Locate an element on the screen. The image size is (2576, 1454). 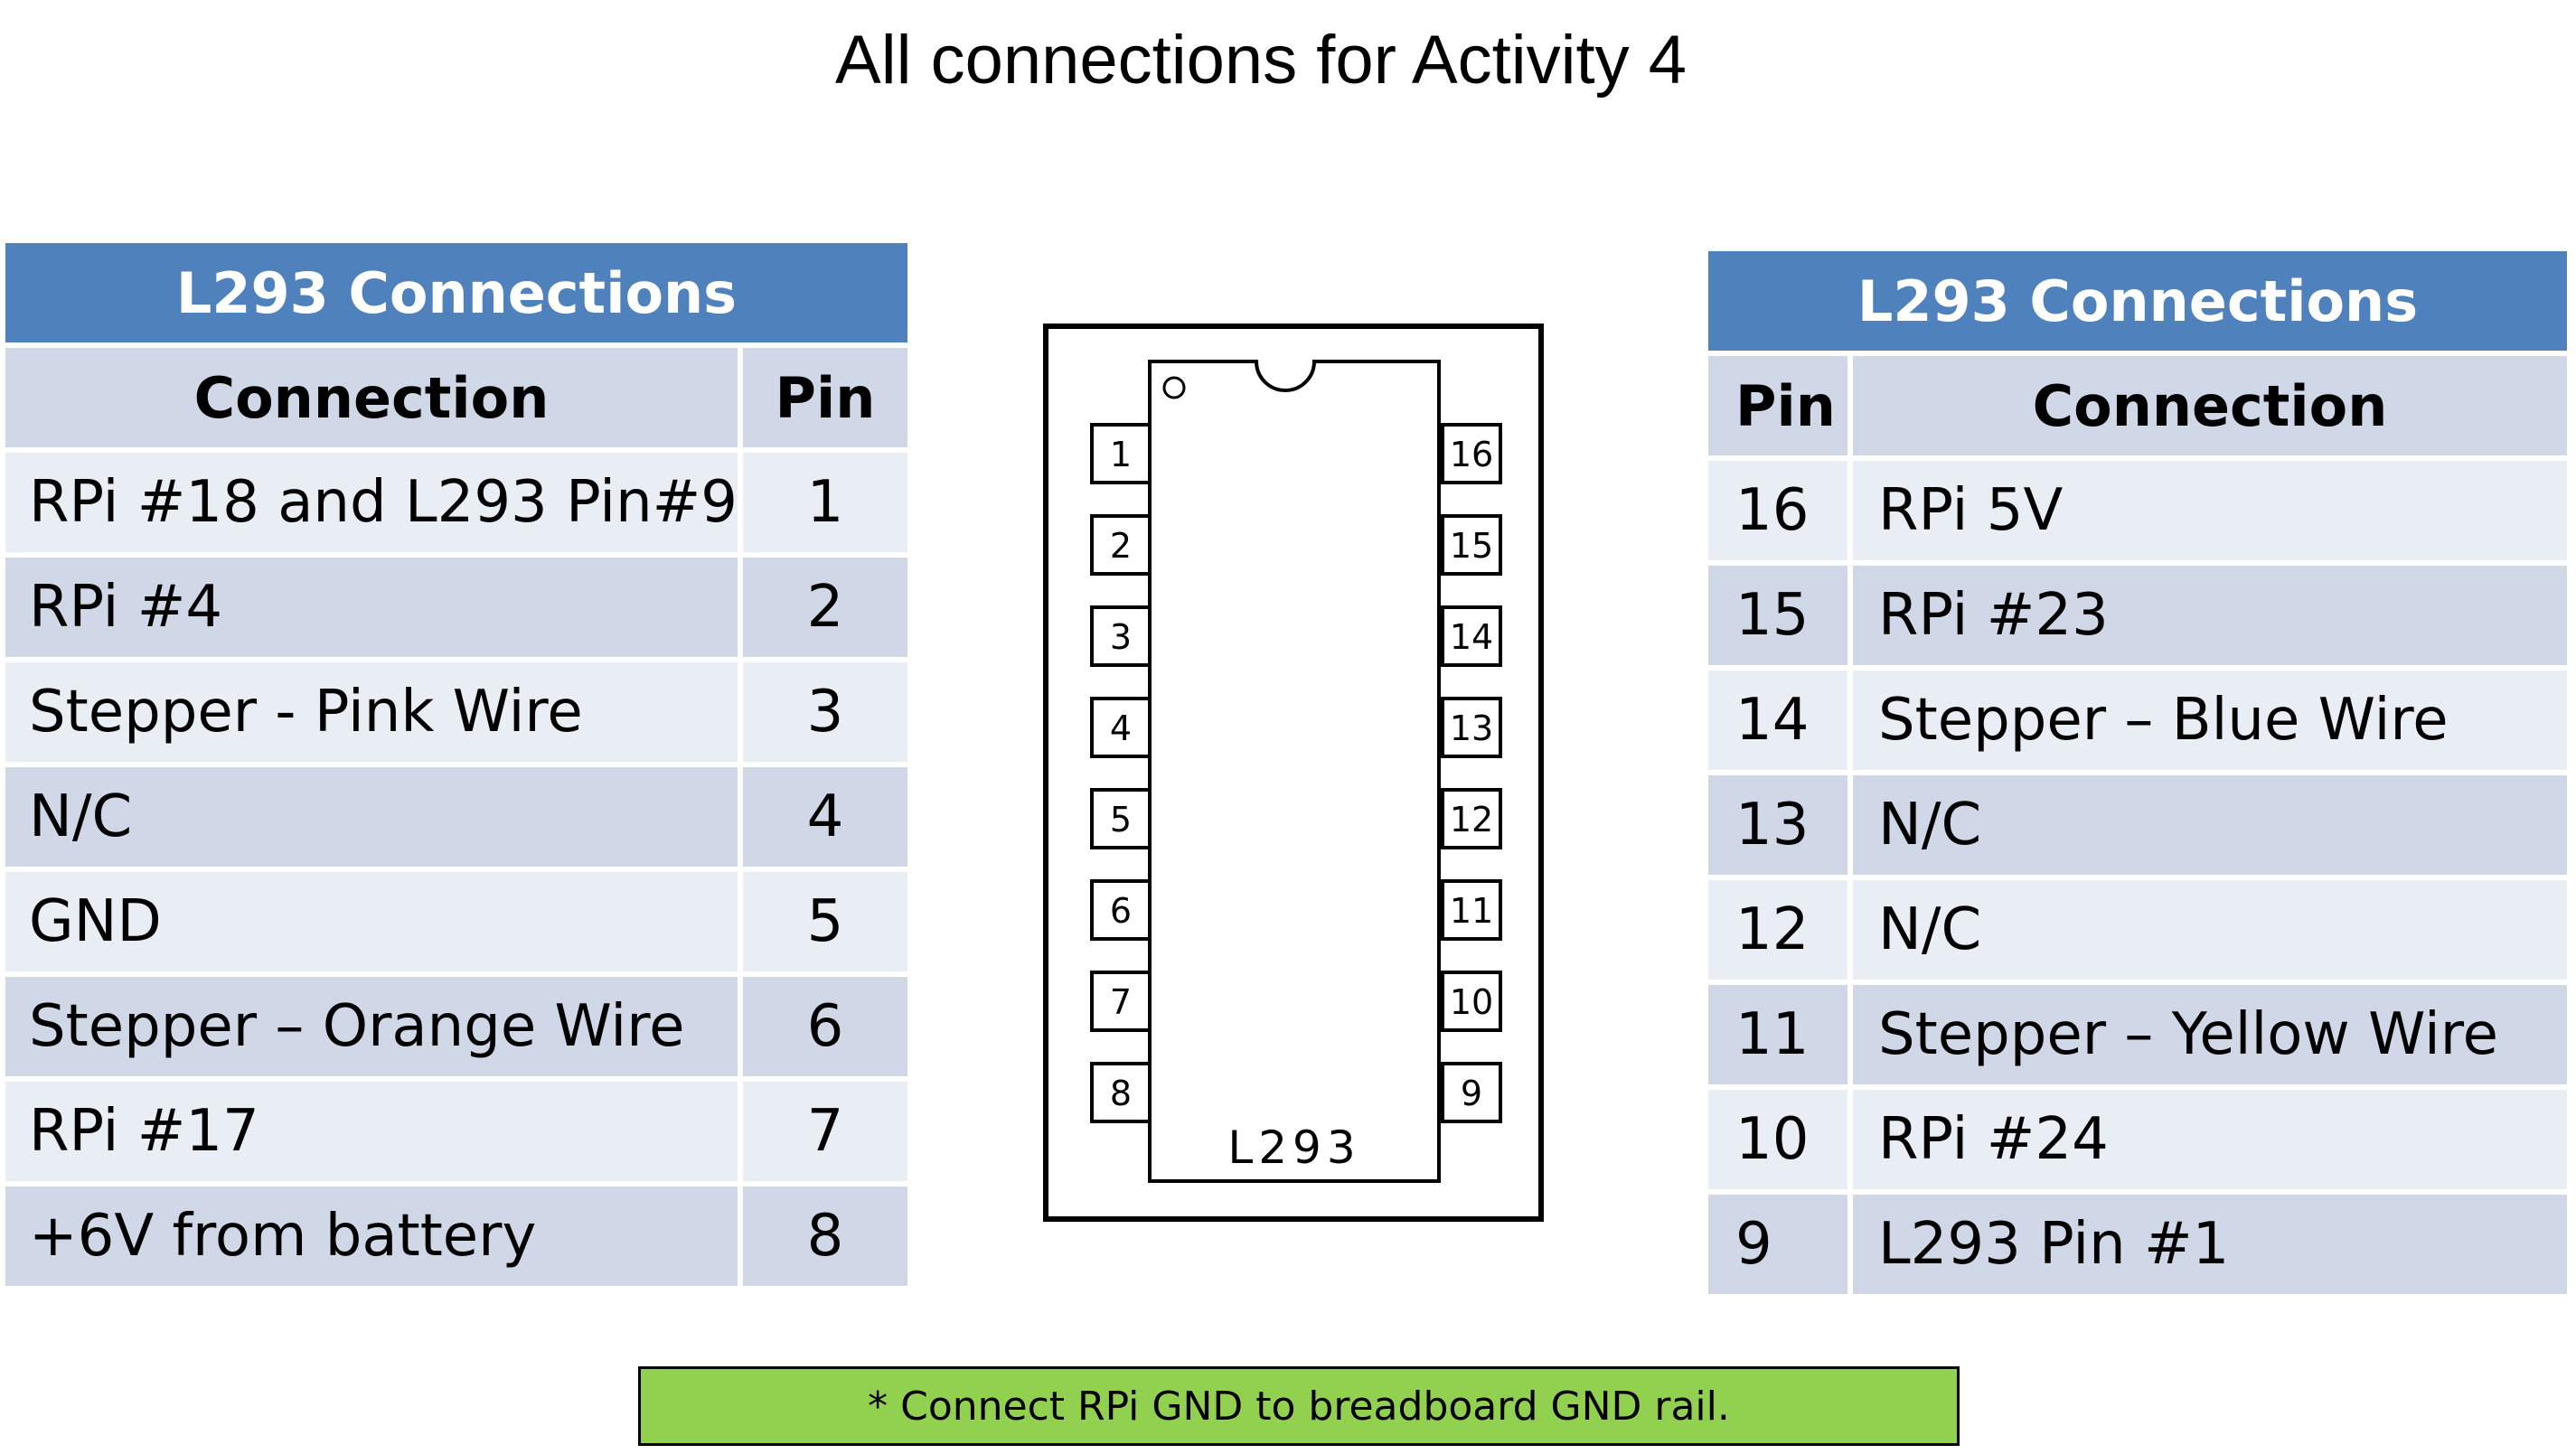
table-row: Stepper - Pink Wire 3 is located at coordinates (456, 712).